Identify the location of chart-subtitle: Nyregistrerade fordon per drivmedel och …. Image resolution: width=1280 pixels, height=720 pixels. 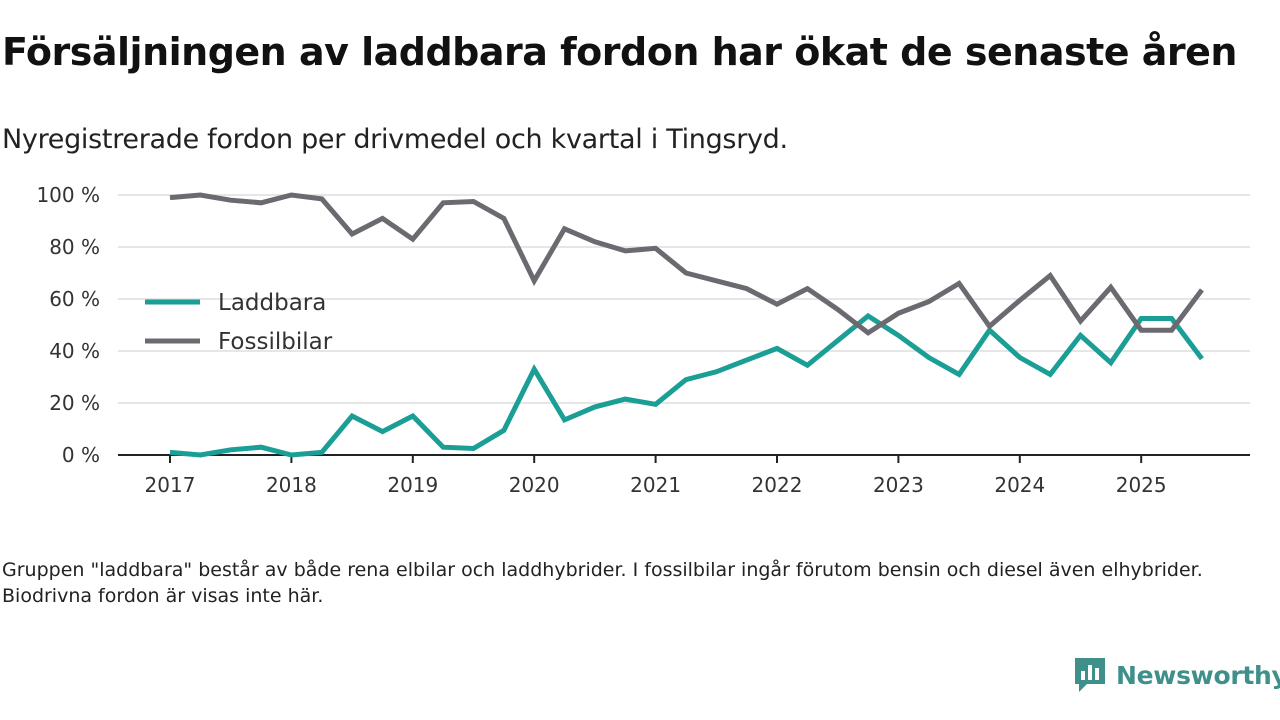
(395, 139).